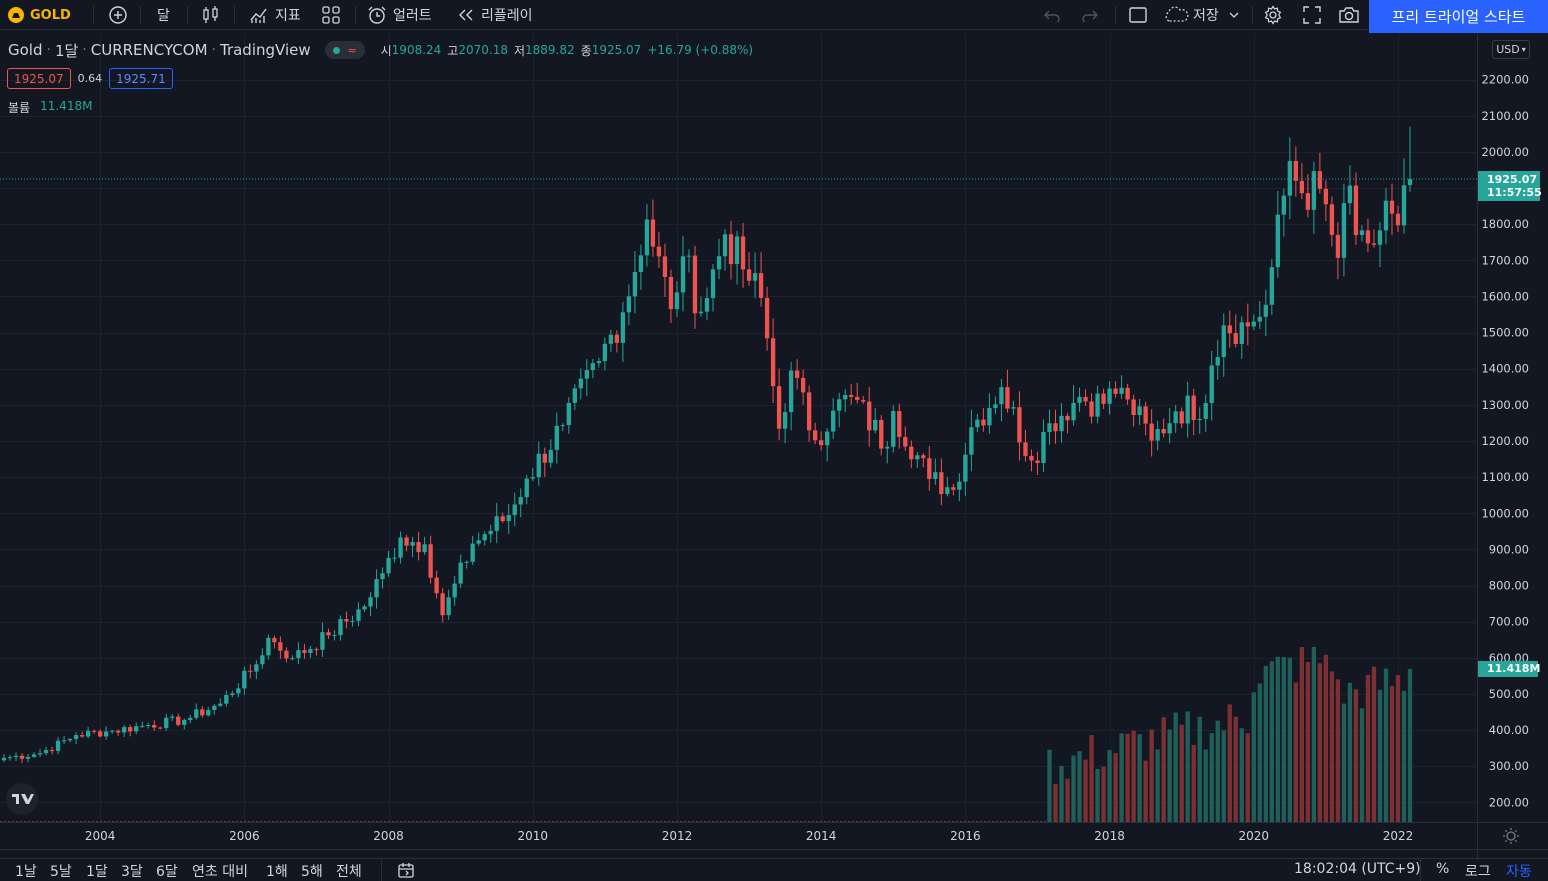 This screenshot has width=1548, height=881. I want to click on legend-source: TradingView, so click(265, 50).